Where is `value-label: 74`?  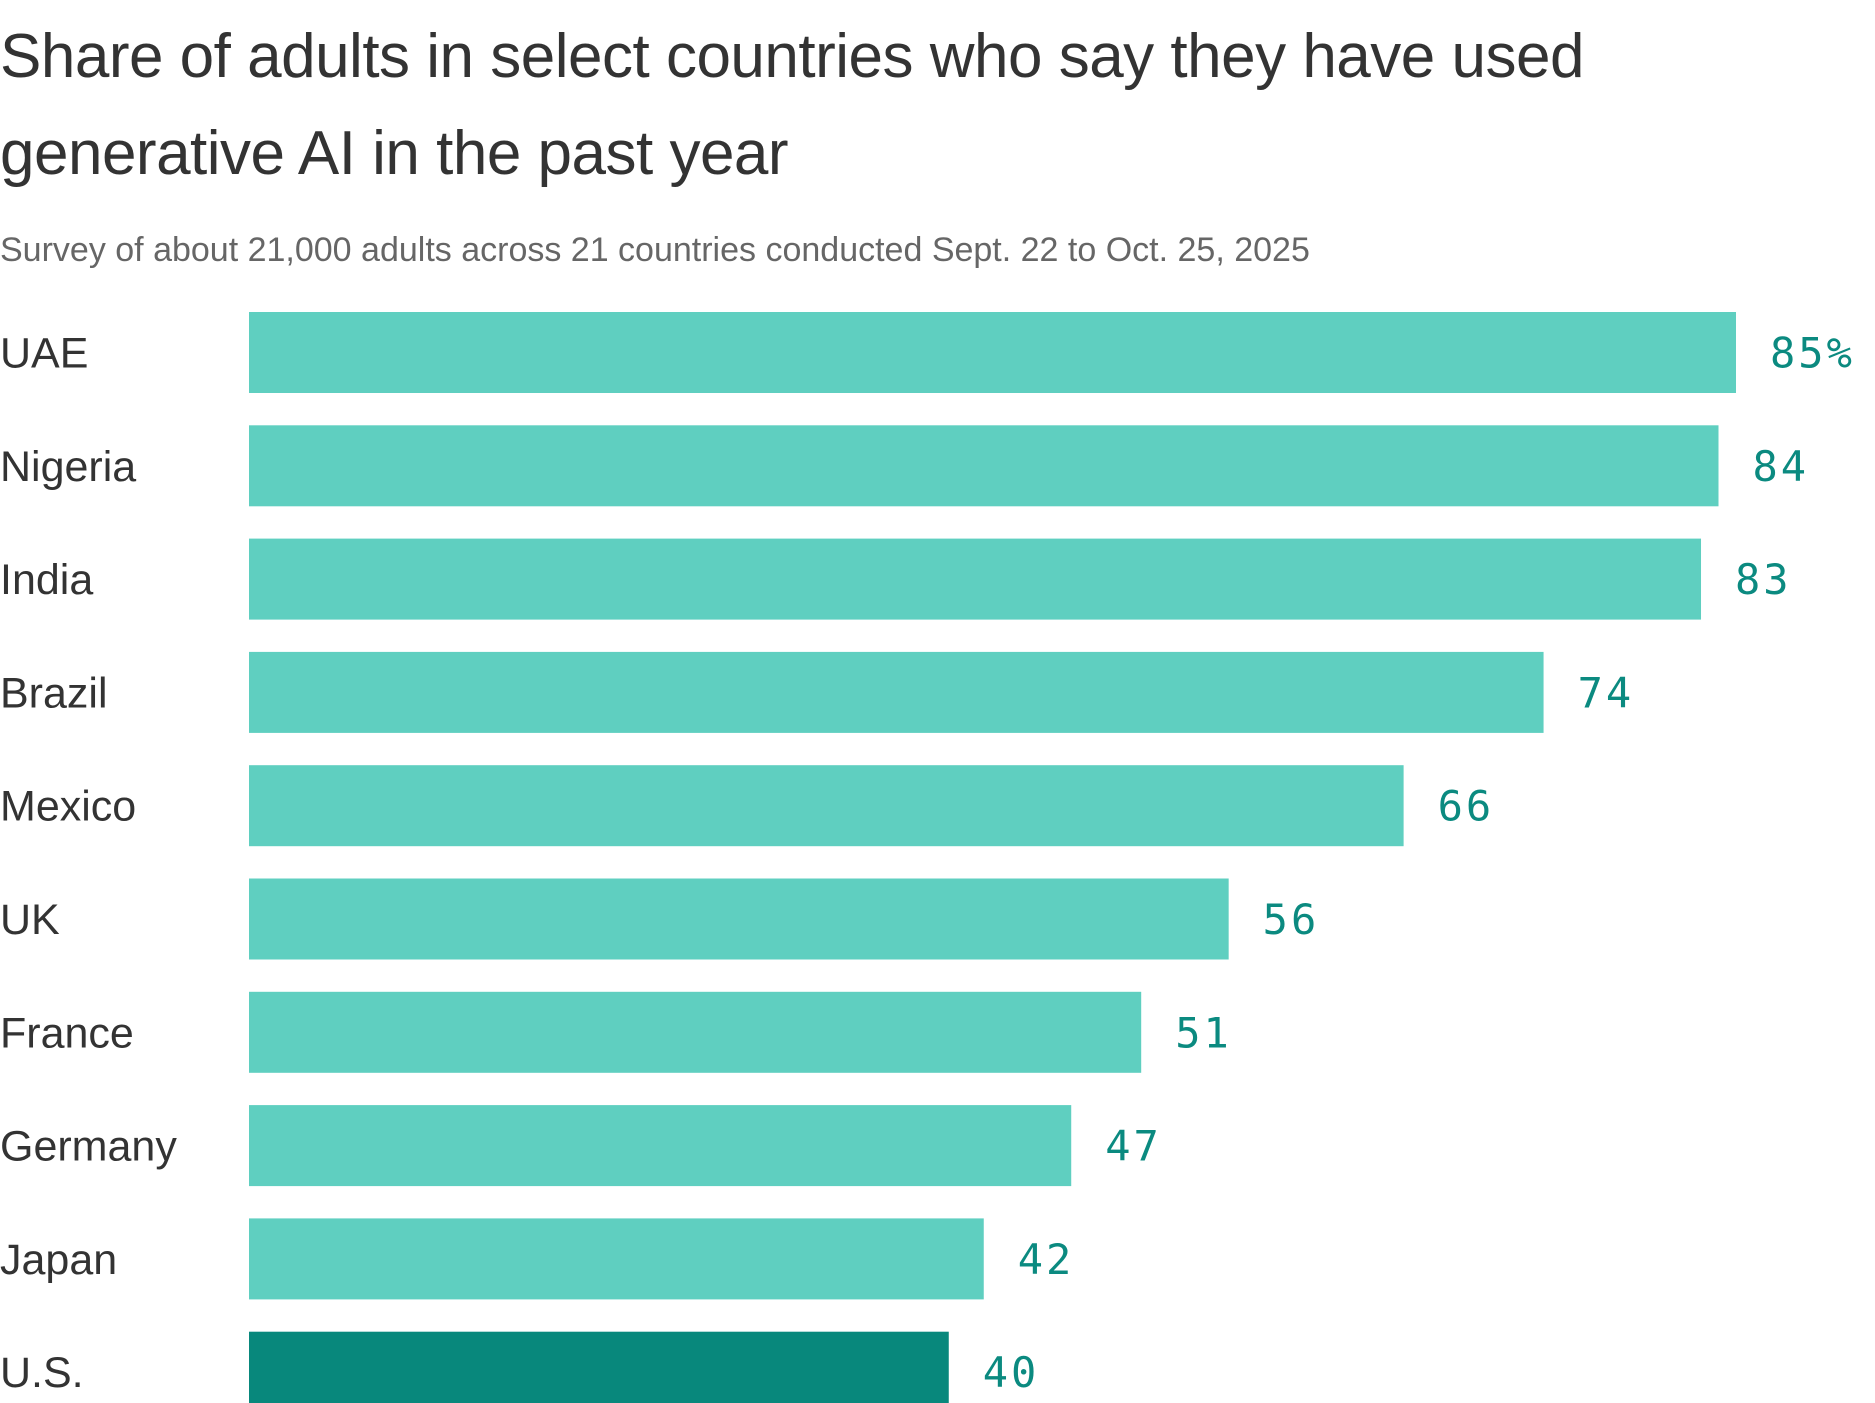 value-label: 74 is located at coordinates (1606, 692).